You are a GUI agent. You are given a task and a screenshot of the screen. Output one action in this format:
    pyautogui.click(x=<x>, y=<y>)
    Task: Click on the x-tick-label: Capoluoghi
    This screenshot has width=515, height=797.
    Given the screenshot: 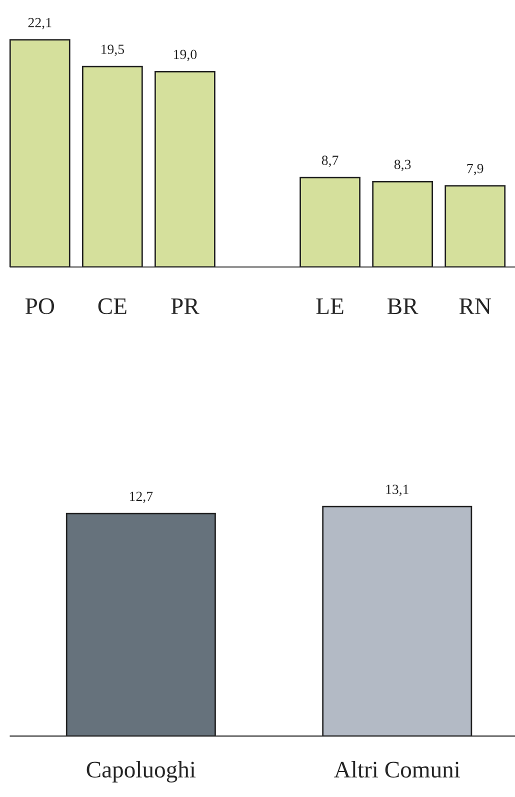 What is the action you would take?
    pyautogui.click(x=141, y=772)
    